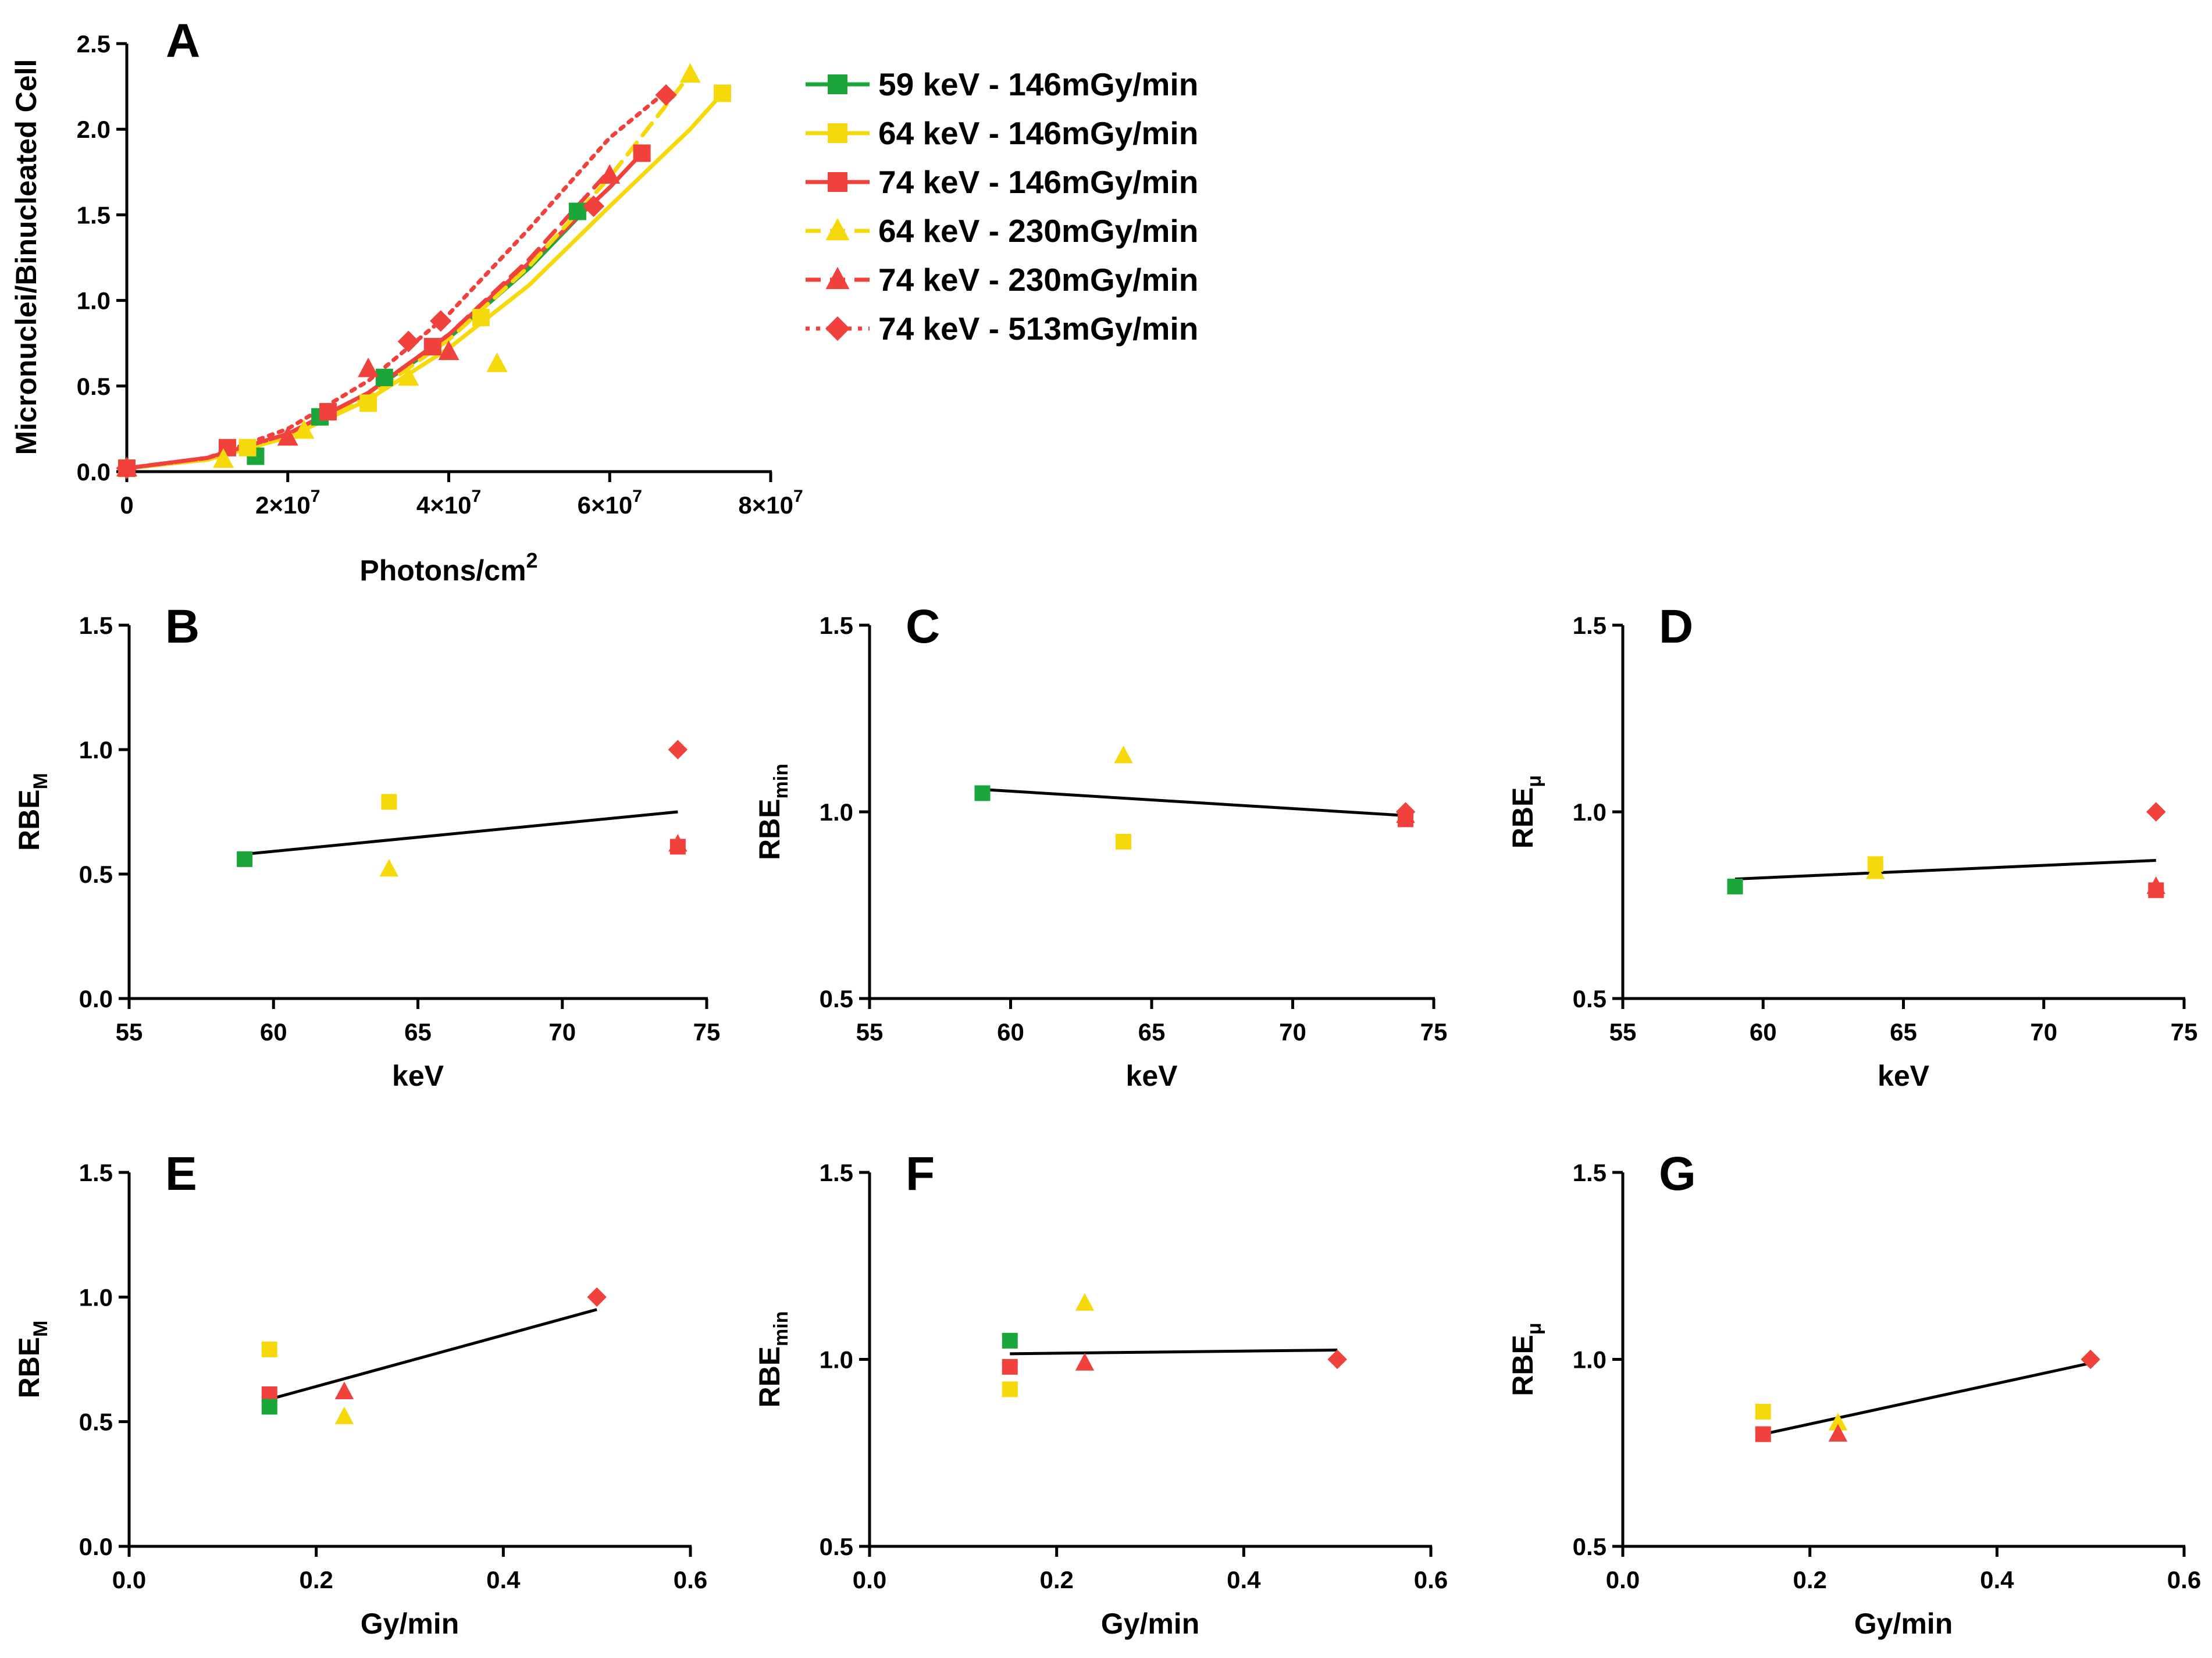 This screenshot has width=2212, height=1658. What do you see at coordinates (96, 998) in the screenshot?
I see `y-tick-label: 0.0` at bounding box center [96, 998].